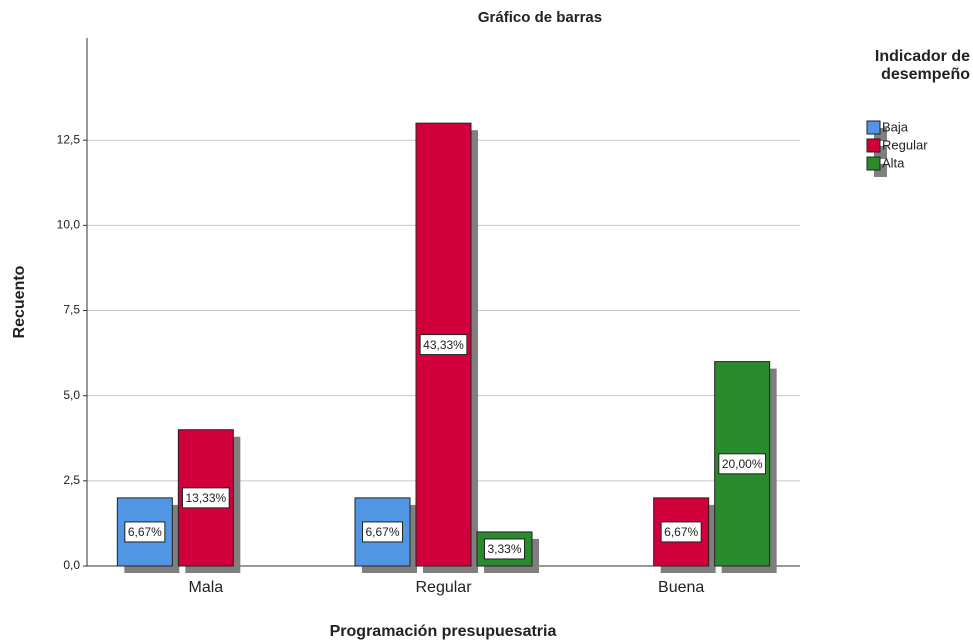 The image size is (973, 643). I want to click on x-tick-label: Regular, so click(443, 587).